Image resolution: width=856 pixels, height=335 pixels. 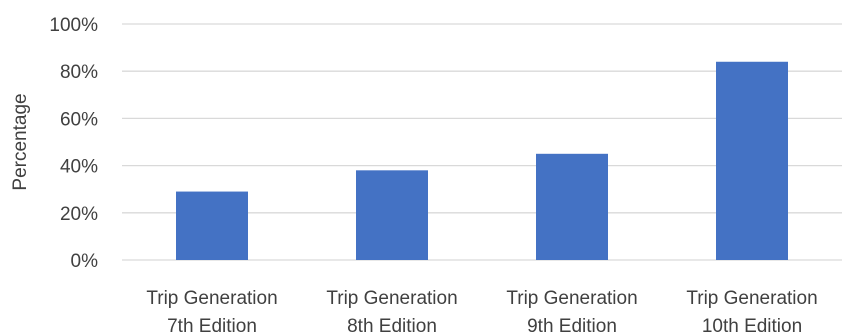 What do you see at coordinates (79, 119) in the screenshot?
I see `y-tick-label: 60%` at bounding box center [79, 119].